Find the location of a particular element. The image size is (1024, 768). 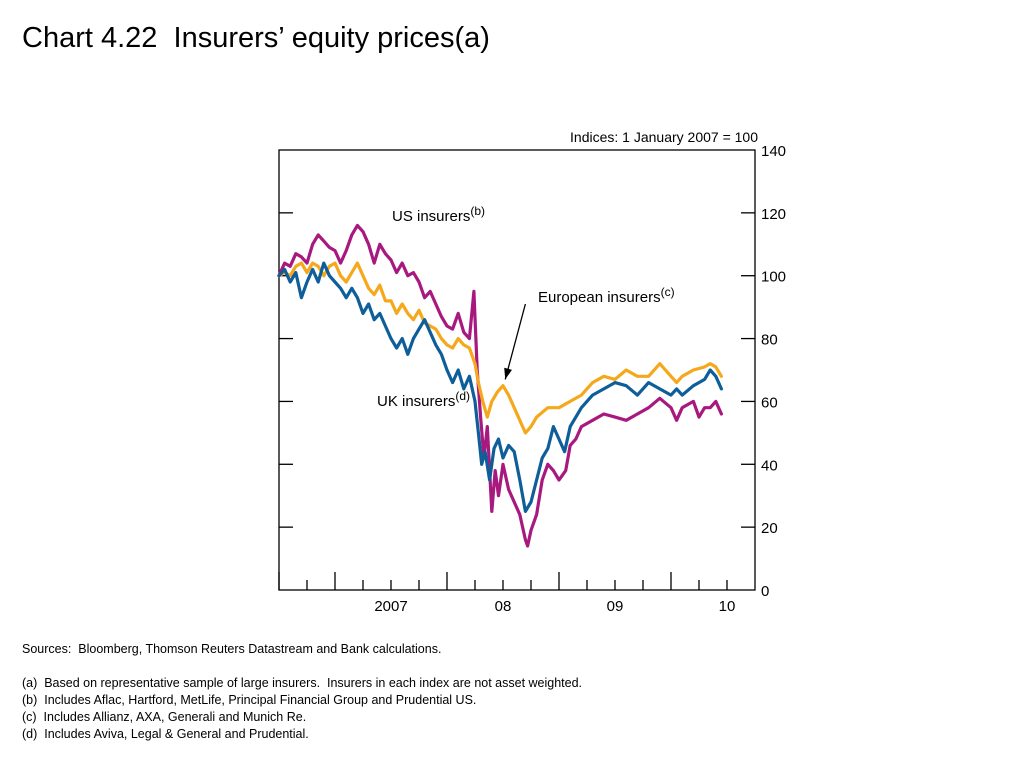

x-axis: 2007 08 09 10 is located at coordinates (507, 593).